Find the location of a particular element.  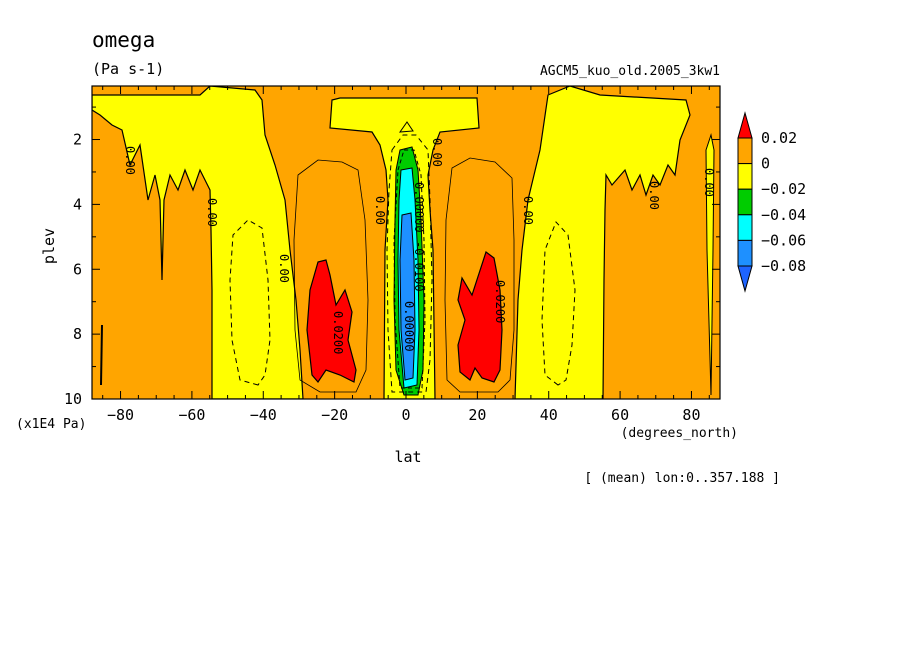

contour-dashed-north is located at coordinates (558, 303).